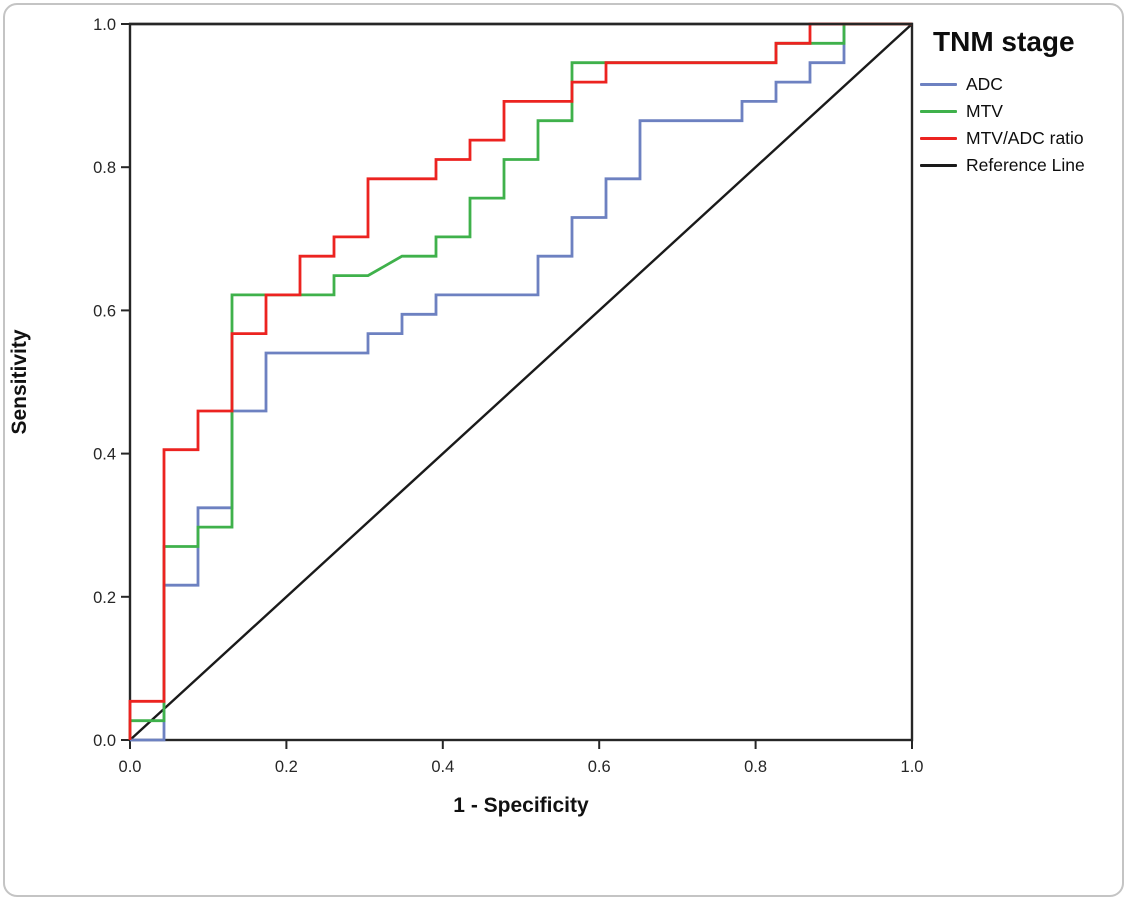 The height and width of the screenshot is (900, 1127). Describe the element at coordinates (286, 767) in the screenshot. I see `x-tick-label: 0.2` at that location.